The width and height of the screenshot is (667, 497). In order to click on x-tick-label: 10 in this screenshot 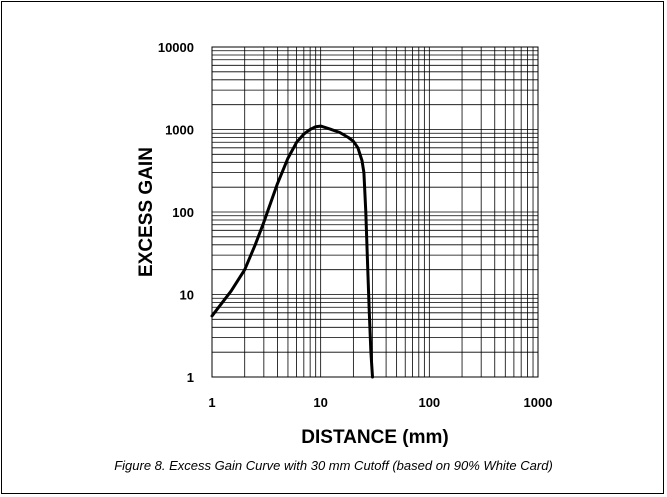, I will do `click(320, 402)`.